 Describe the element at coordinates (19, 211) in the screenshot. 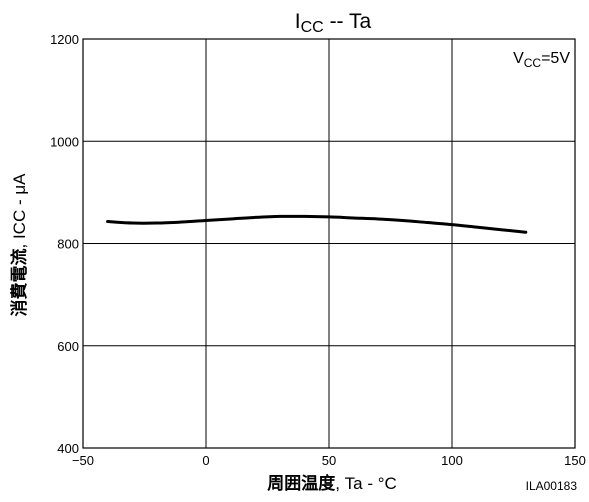

I see `y-axis-label-rest: , ICC - μA` at that location.